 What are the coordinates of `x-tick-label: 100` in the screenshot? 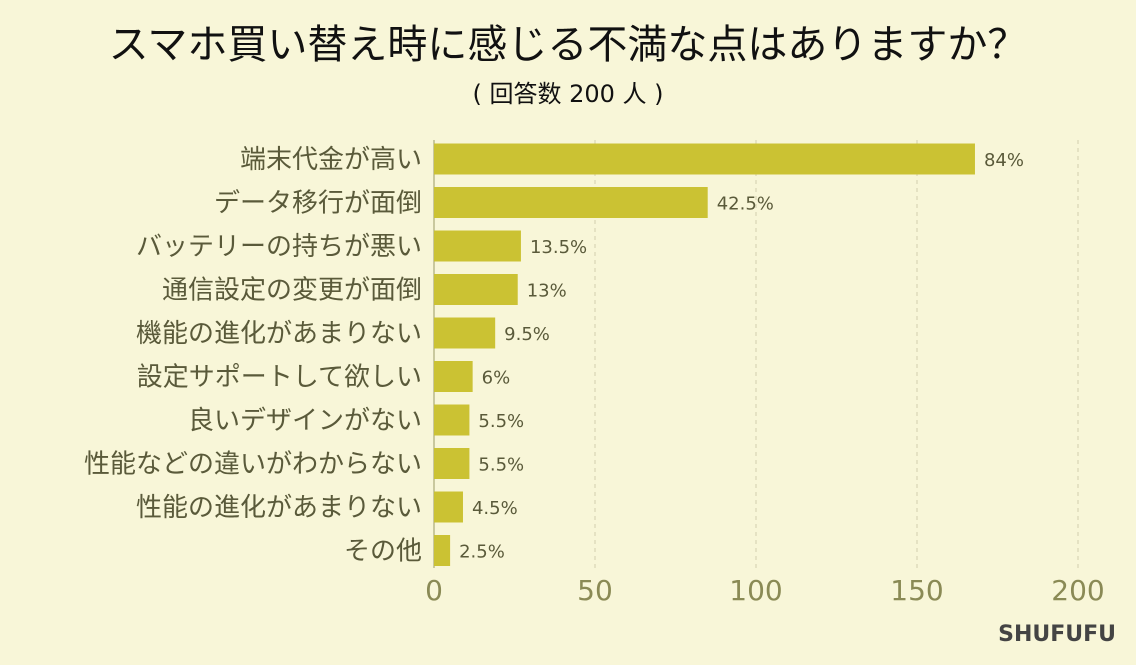 It's located at (755, 590).